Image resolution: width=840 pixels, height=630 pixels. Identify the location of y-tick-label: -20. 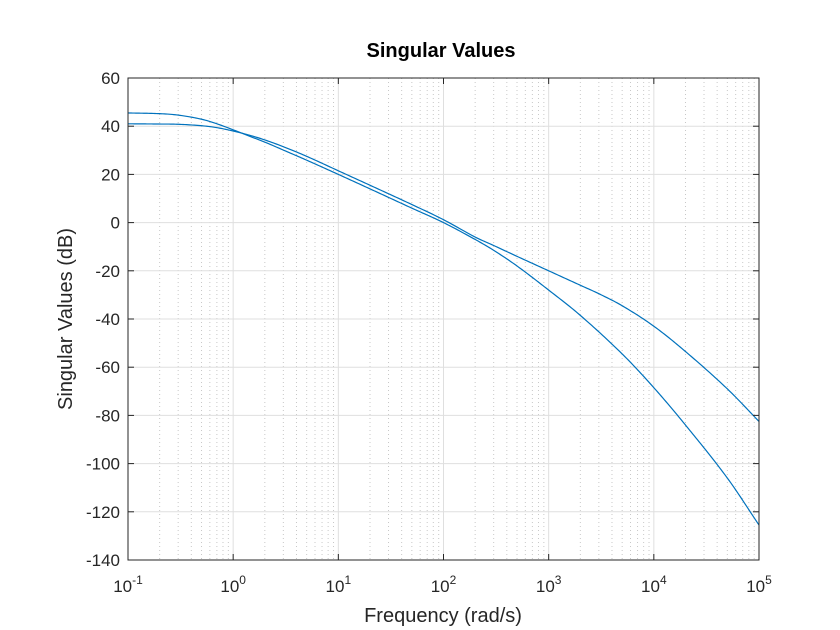
(107, 271).